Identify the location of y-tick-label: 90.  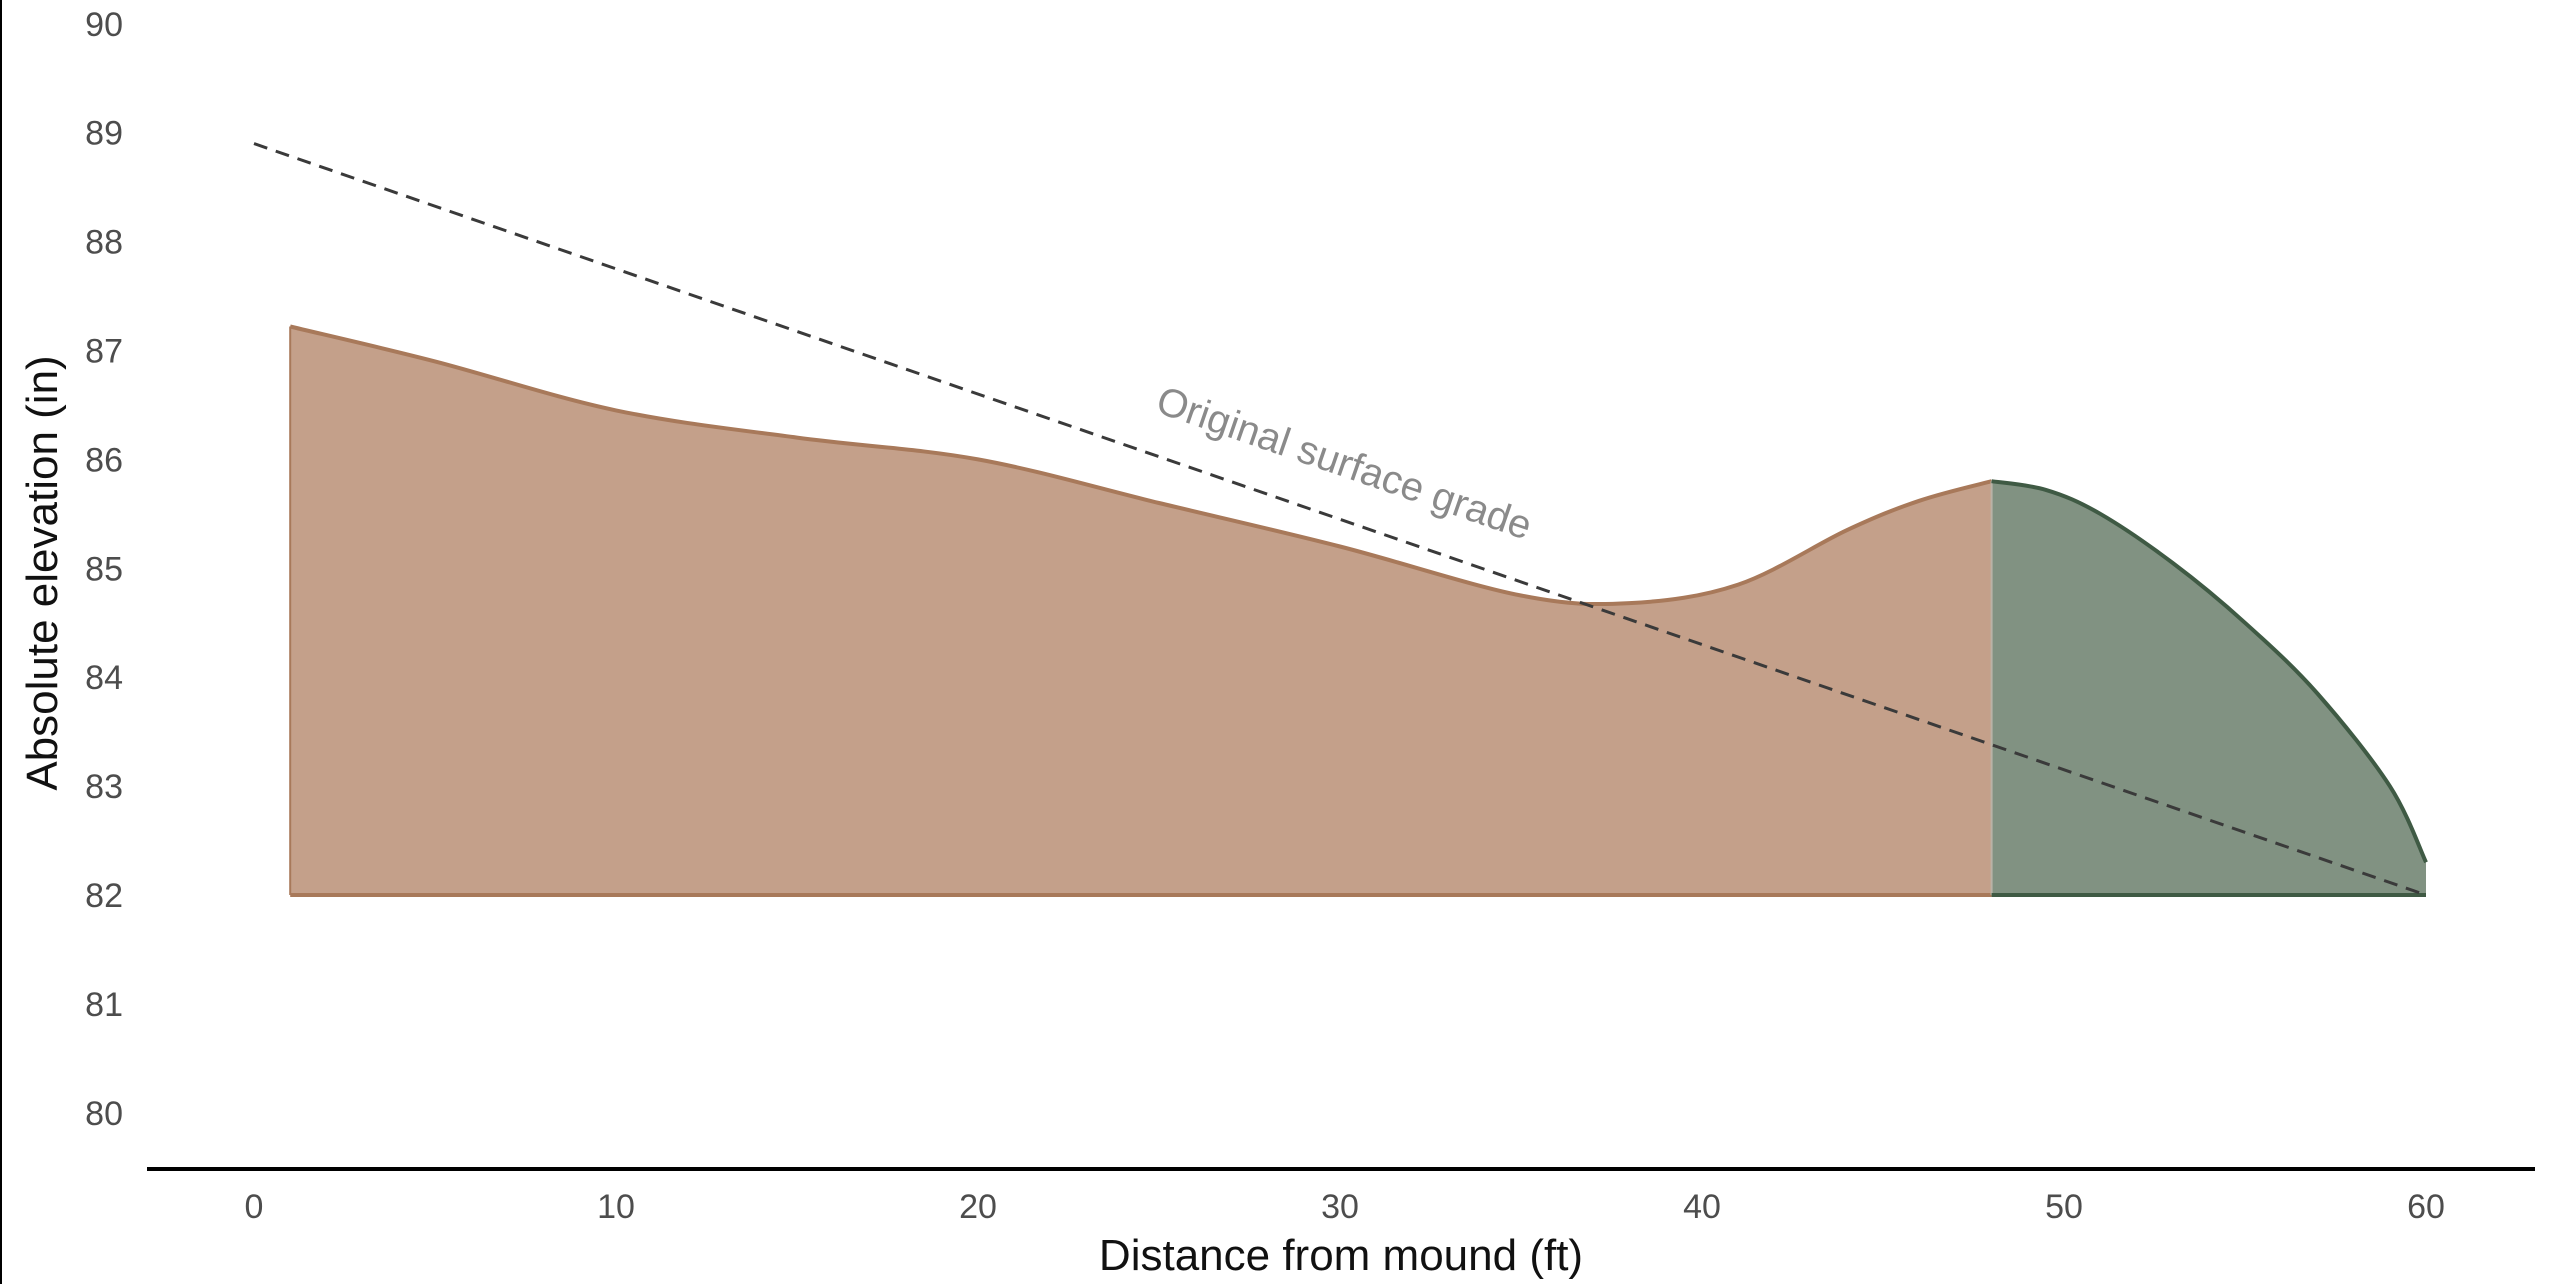
(104, 25).